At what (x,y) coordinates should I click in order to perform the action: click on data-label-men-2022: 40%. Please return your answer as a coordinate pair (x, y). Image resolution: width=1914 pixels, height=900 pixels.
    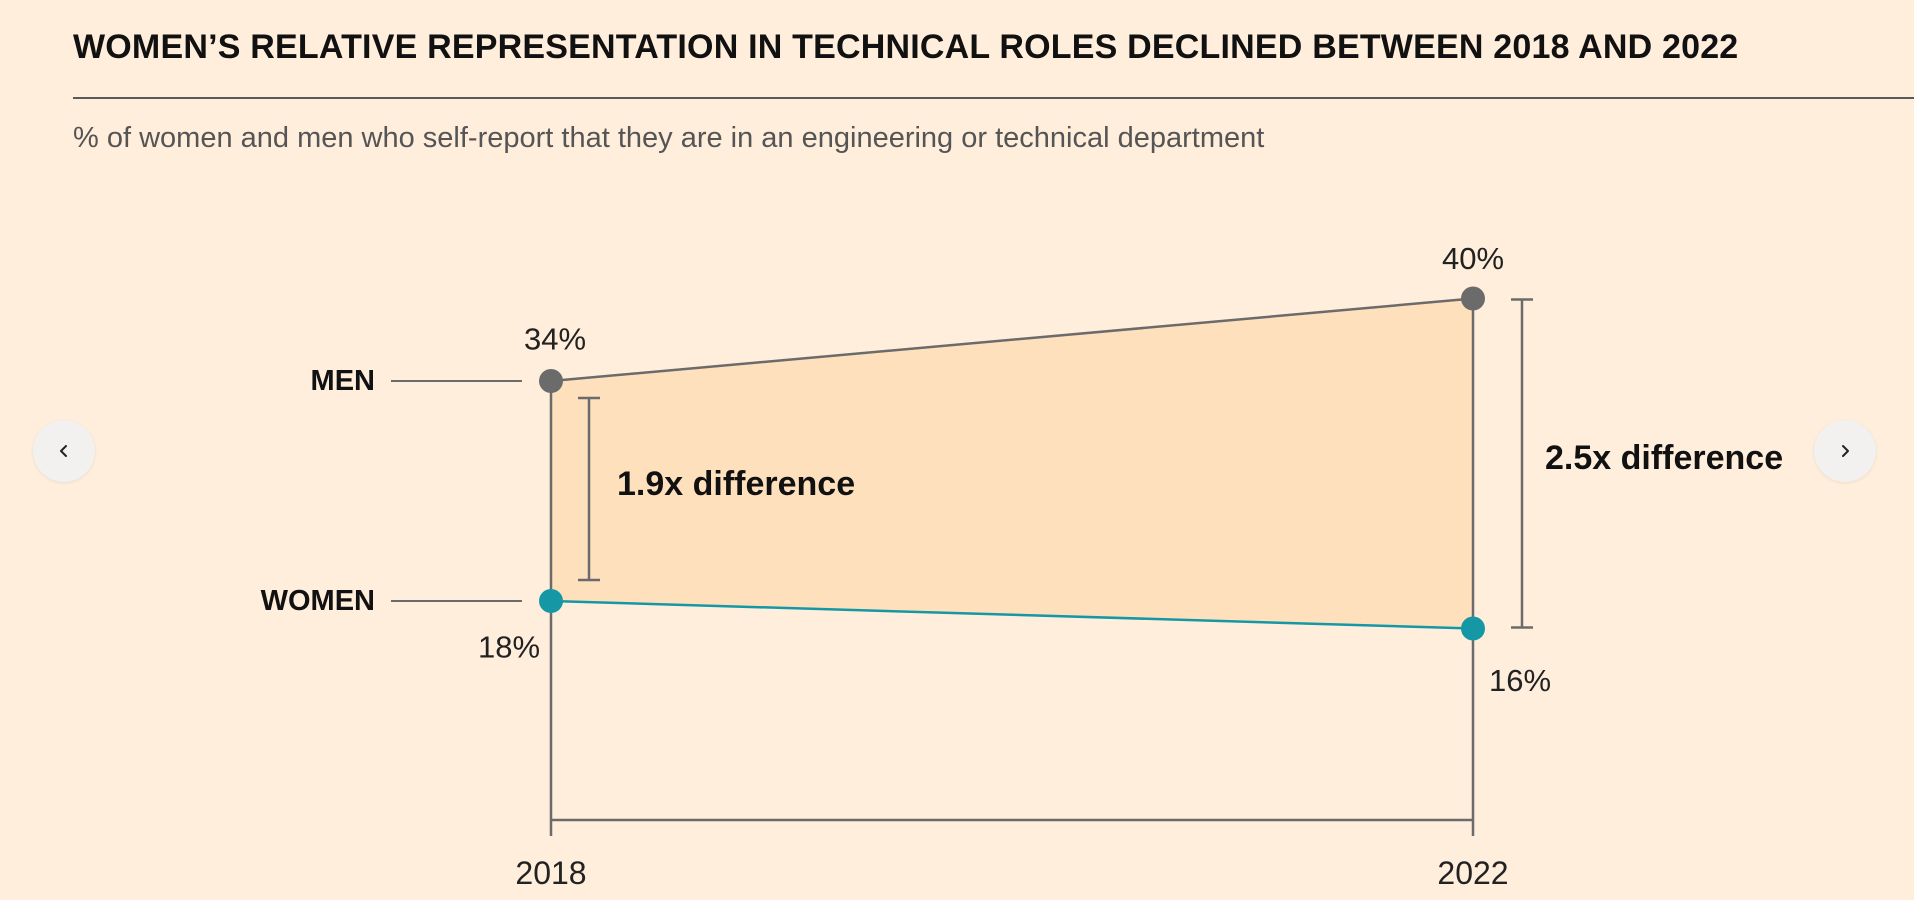
    Looking at the image, I should click on (1473, 258).